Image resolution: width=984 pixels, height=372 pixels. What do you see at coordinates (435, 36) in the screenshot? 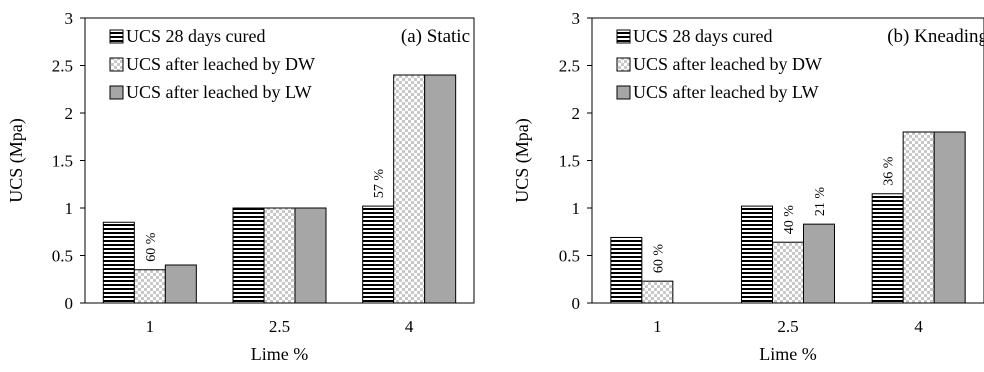
I see `panel-title: (a) Static` at bounding box center [435, 36].